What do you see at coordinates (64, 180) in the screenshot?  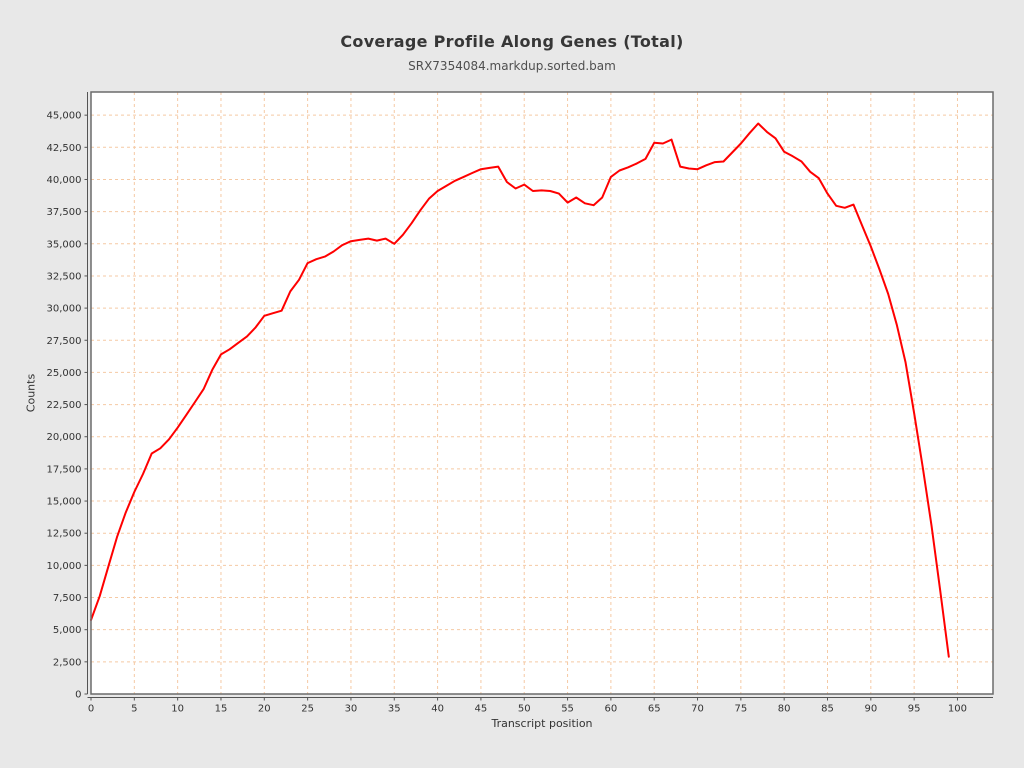 I see `y-tick-label: 40,000` at bounding box center [64, 180].